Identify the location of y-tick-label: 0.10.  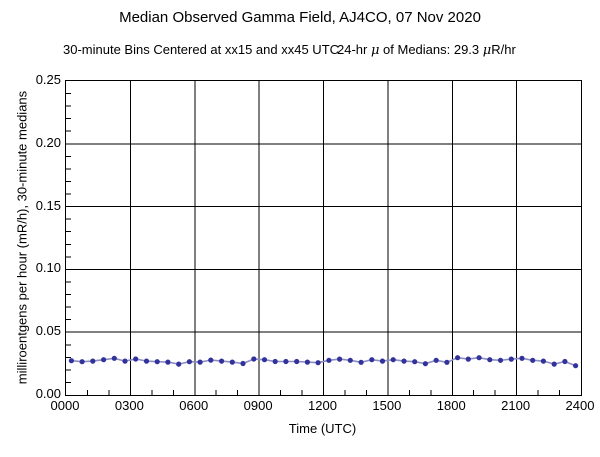
(48, 268).